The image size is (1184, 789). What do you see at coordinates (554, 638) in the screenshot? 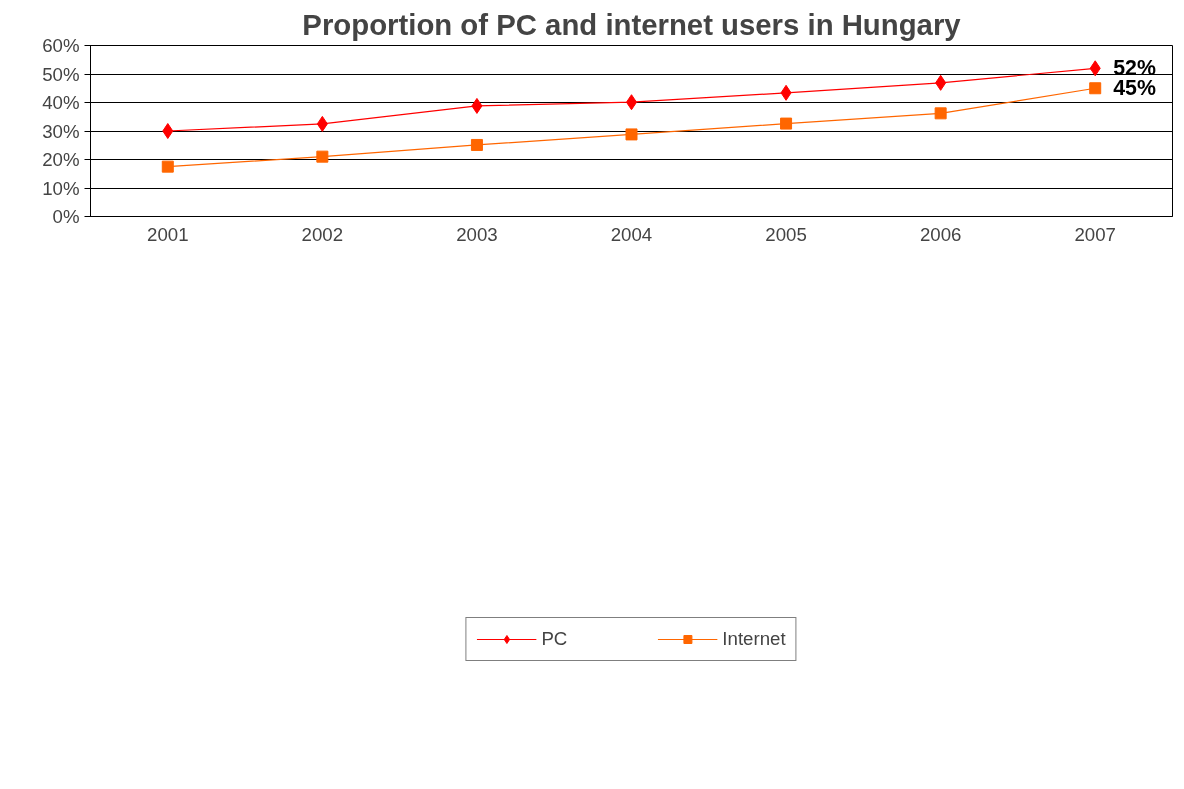
I see `legend-label: PC` at bounding box center [554, 638].